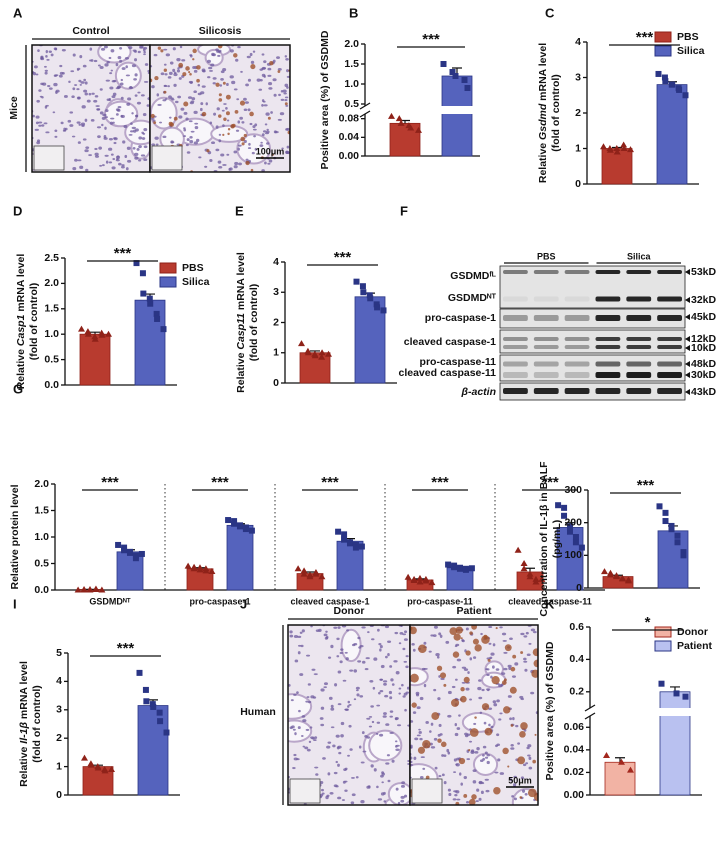  Describe the element at coordinates (349, 715) in the screenshot. I see `micrograph` at that location.